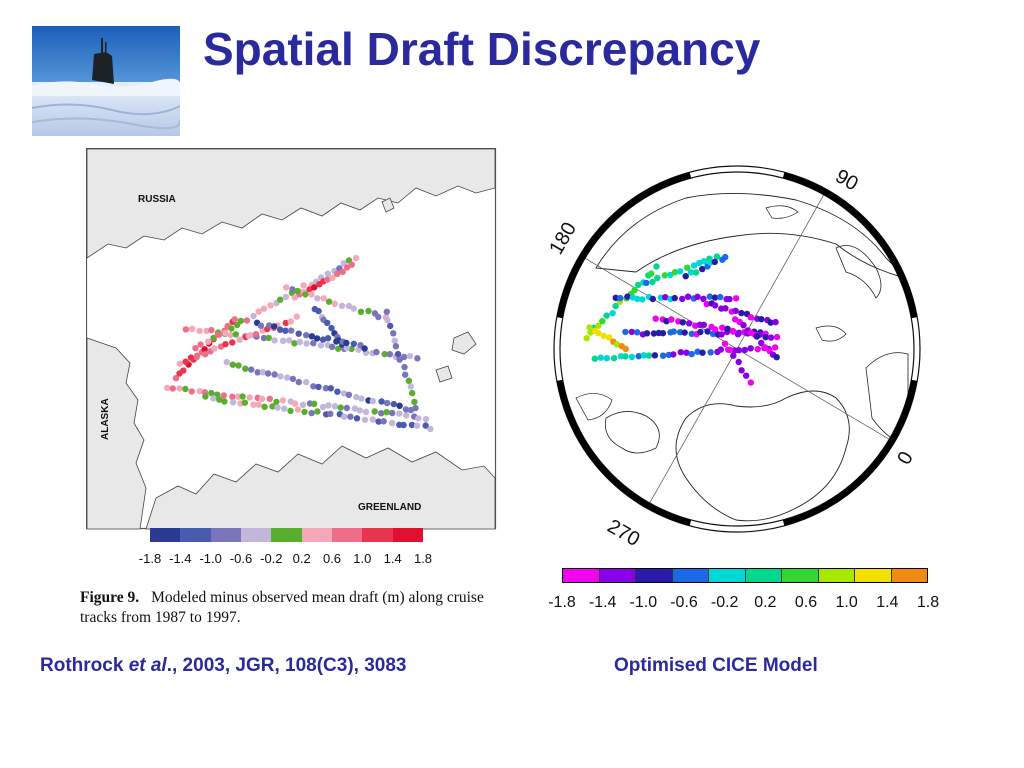 The image size is (1024, 768). I want to click on citation-model: Optimised CICE Model, so click(716, 665).